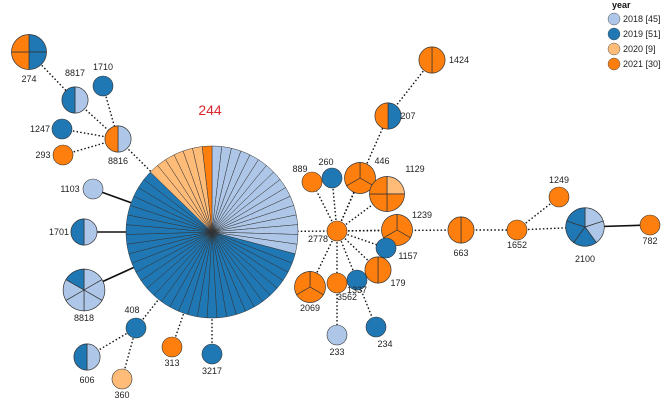  What do you see at coordinates (414, 169) in the screenshot?
I see `node-label-1129: 1129` at bounding box center [414, 169].